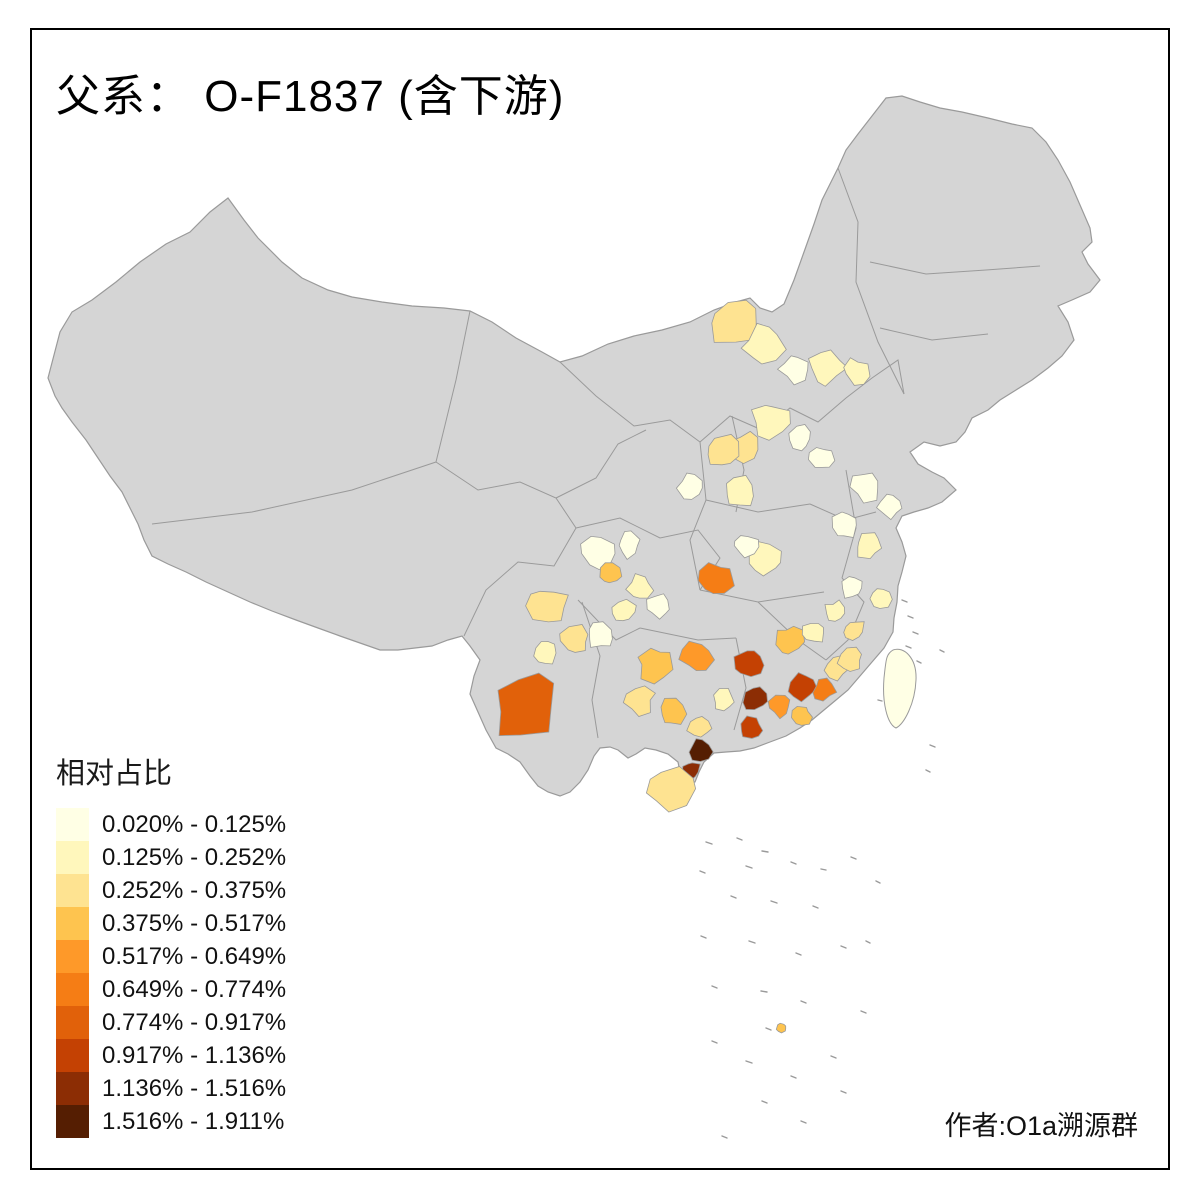 This screenshot has width=1200, height=1200. What do you see at coordinates (194, 1022) in the screenshot?
I see `legend-label: 0.774% - 0.917%` at bounding box center [194, 1022].